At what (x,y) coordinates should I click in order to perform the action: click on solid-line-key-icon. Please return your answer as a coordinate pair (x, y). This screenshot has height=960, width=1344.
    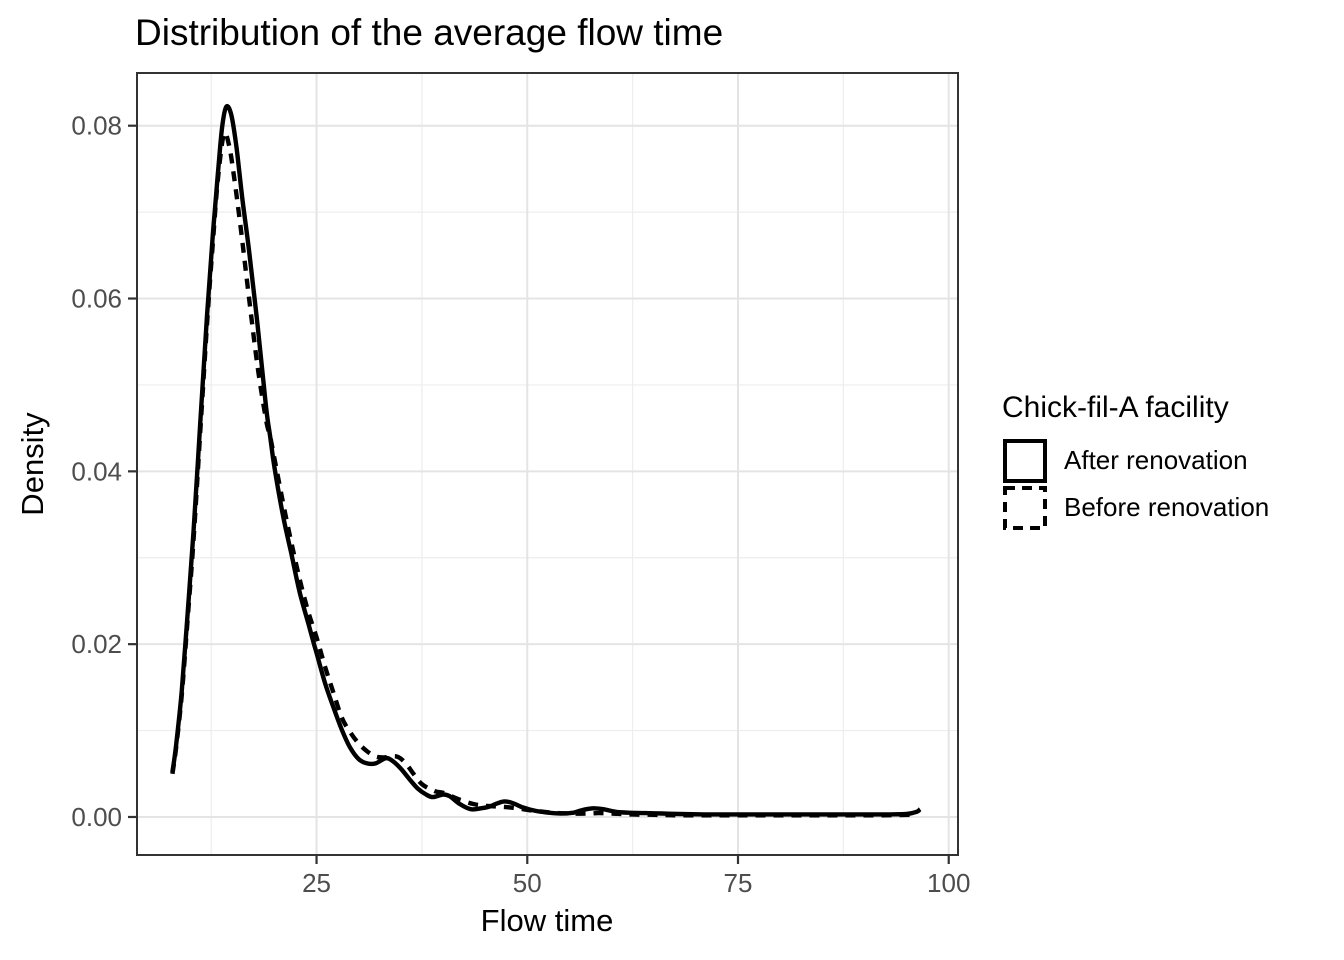
    Looking at the image, I should click on (1025, 460).